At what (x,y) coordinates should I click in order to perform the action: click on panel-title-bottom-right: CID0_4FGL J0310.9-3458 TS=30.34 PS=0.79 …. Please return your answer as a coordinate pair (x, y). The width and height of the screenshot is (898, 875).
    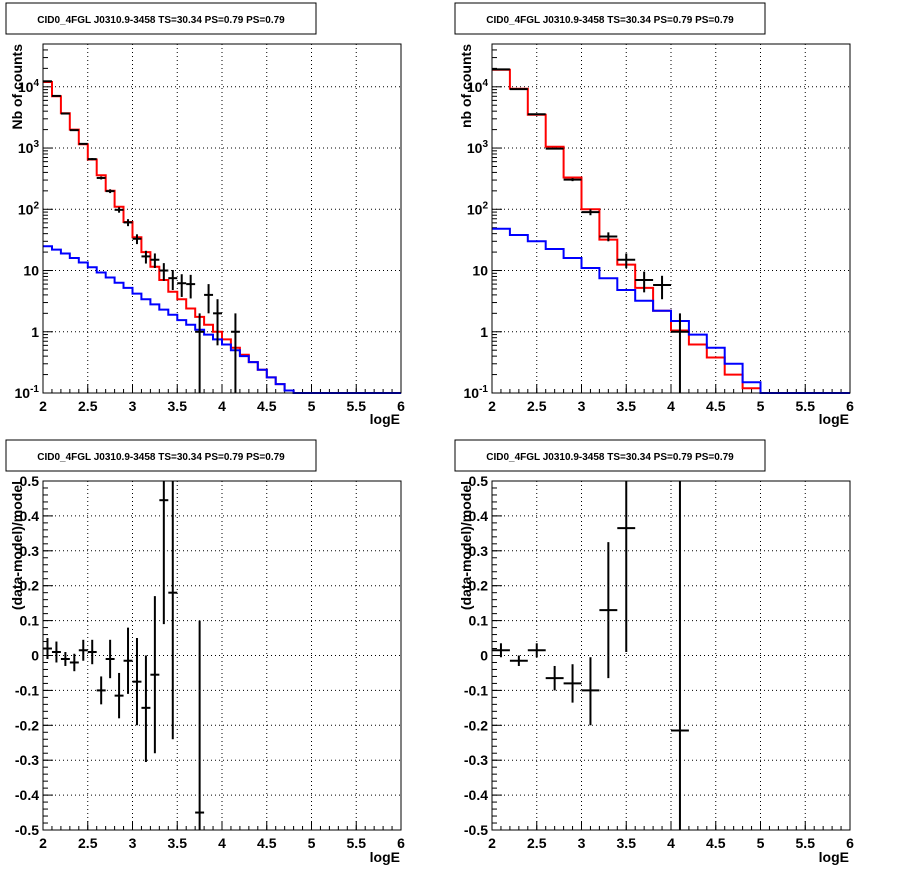
    Looking at the image, I should click on (610, 455).